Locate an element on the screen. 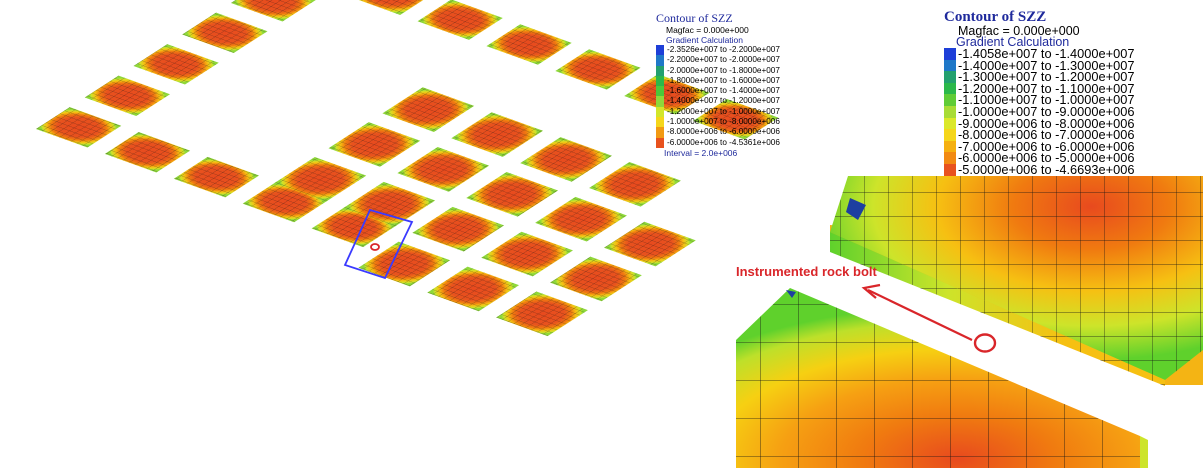 This screenshot has width=1203, height=468. legend-row: -1.0000e+007 to -8.0000e+006 is located at coordinates (726, 122).